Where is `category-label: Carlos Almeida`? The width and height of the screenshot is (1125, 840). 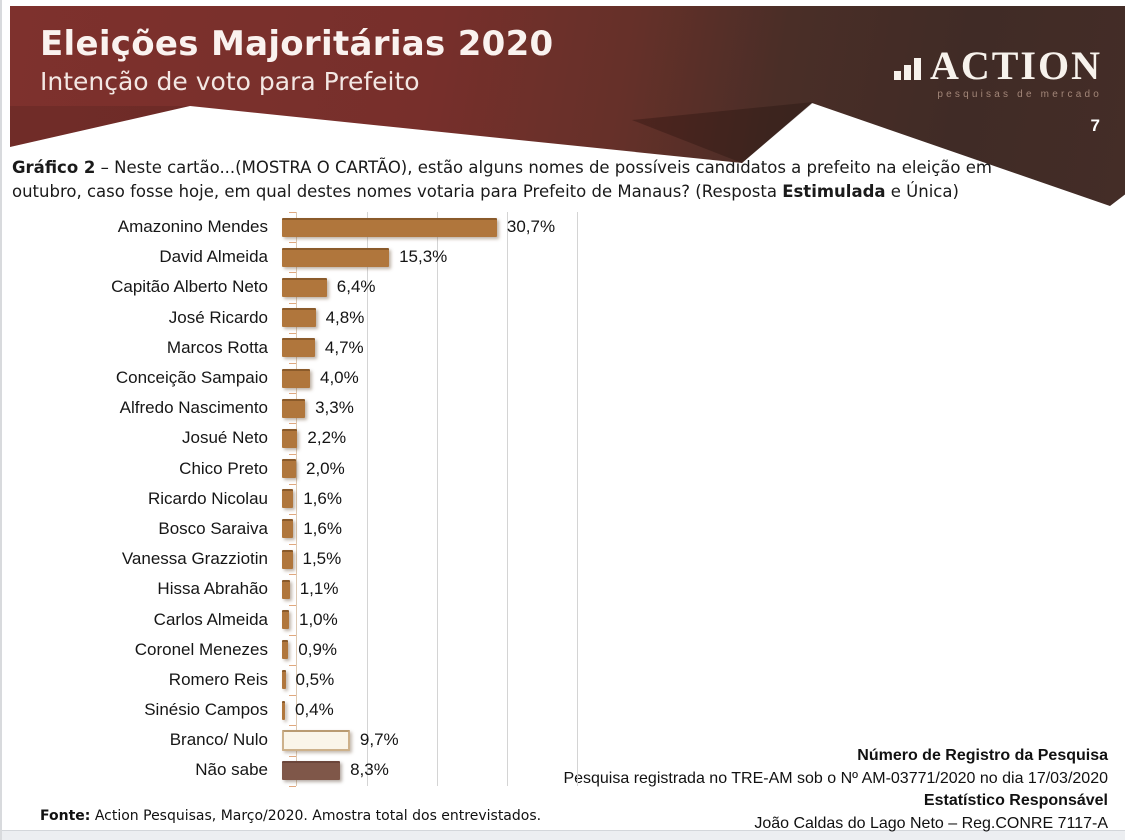
category-label: Carlos Almeida is located at coordinates (210, 619).